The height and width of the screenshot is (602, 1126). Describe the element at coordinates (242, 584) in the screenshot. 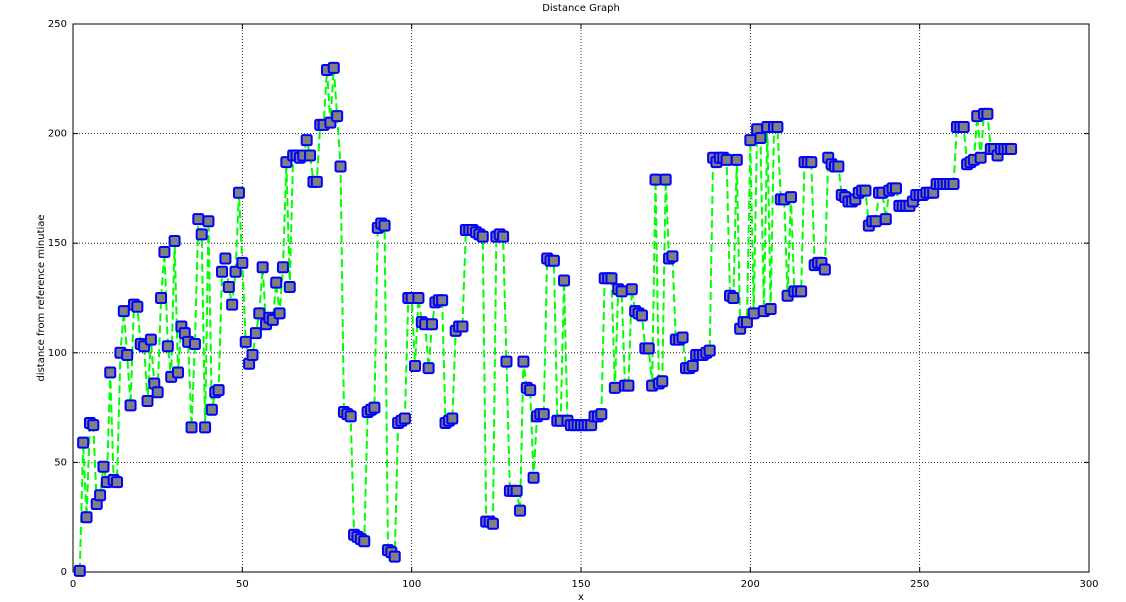

I see `x-tick-label: 50` at that location.